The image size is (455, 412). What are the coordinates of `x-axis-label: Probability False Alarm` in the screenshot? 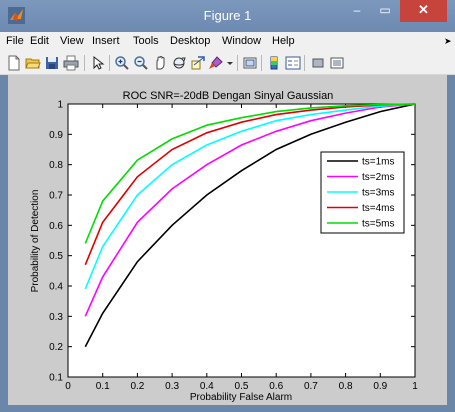 It's located at (241, 397).